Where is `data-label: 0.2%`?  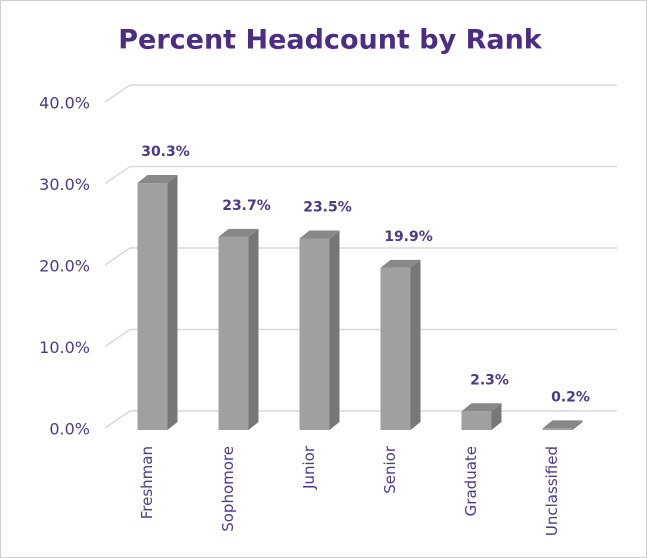 data-label: 0.2% is located at coordinates (570, 397).